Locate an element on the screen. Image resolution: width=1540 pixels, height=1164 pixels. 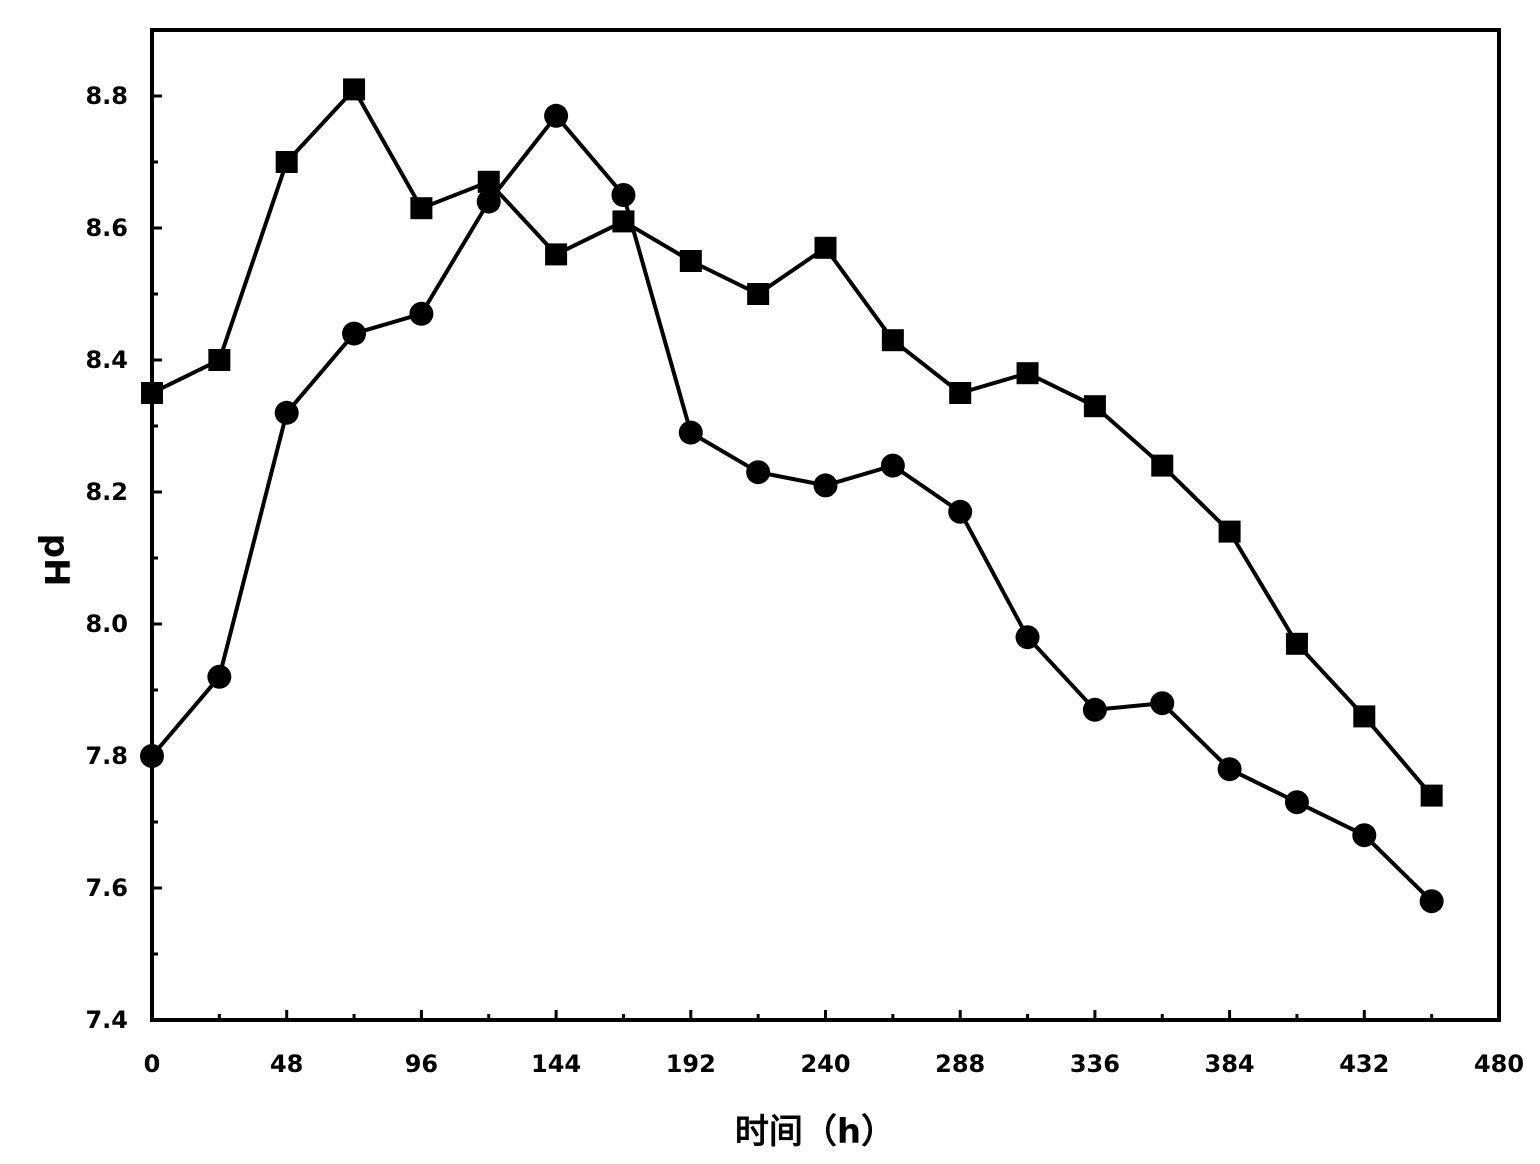
x-tick-label: 144 is located at coordinates (556, 1064).